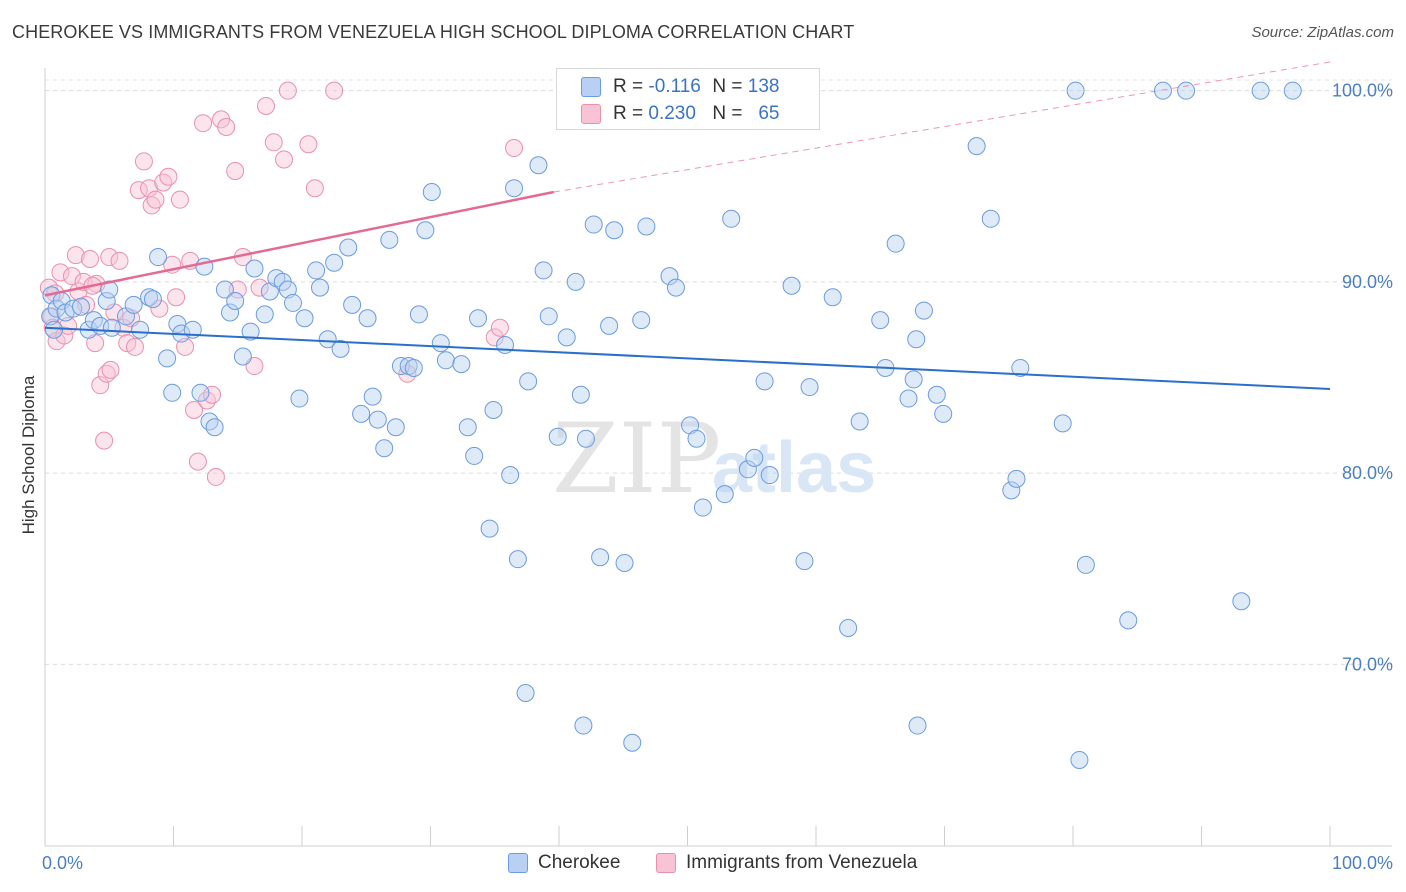 The image size is (1406, 892). I want to click on legend-label-venezuela: Immigrants from Venezuela, so click(802, 862).